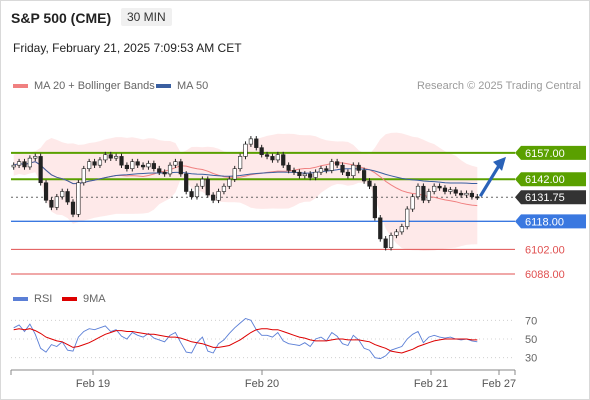 The width and height of the screenshot is (590, 400). What do you see at coordinates (69, 299) in the screenshot?
I see `9ma-swatch` at bounding box center [69, 299].